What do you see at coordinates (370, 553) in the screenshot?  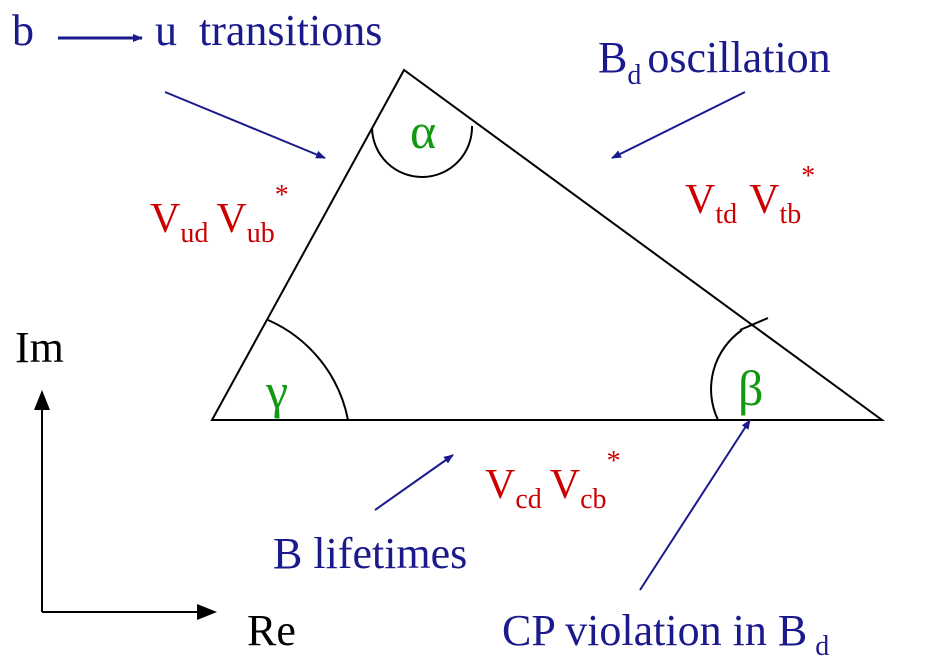 I see `b-lifetimes: B lifetimes` at bounding box center [370, 553].